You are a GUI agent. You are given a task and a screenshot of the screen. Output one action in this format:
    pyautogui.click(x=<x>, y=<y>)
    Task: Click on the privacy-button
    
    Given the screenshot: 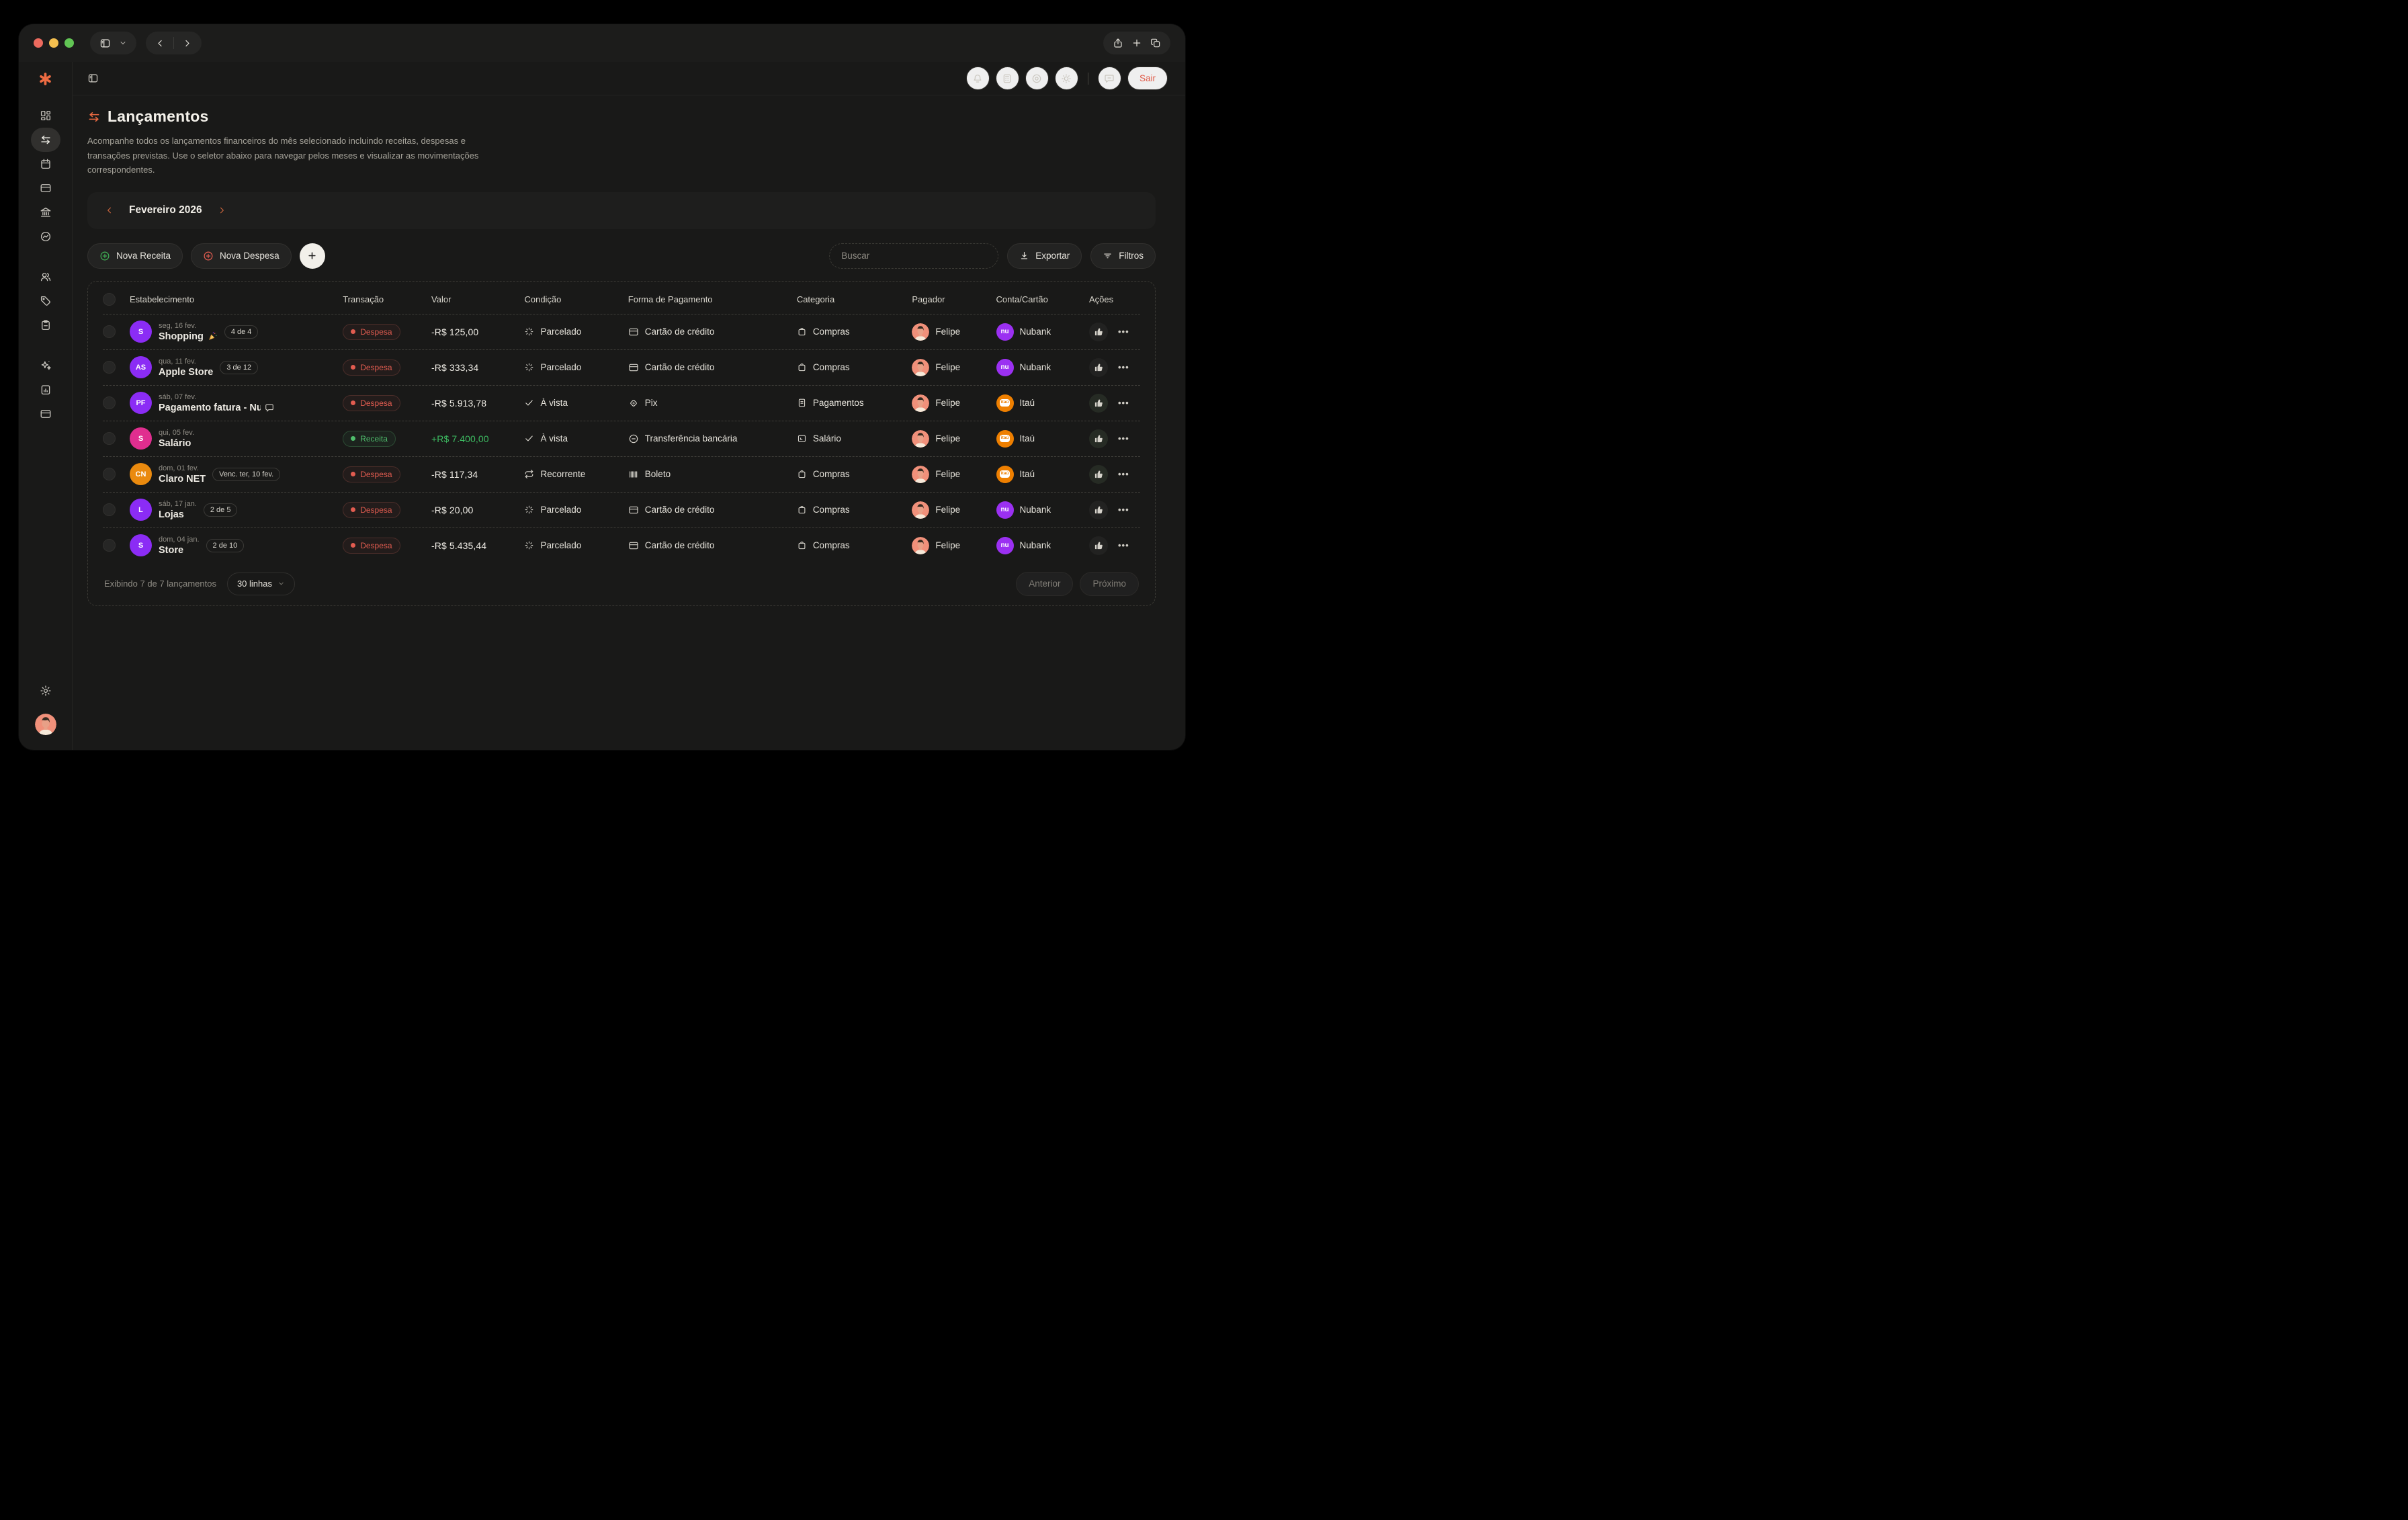 What is the action you would take?
    pyautogui.click(x=1037, y=78)
    